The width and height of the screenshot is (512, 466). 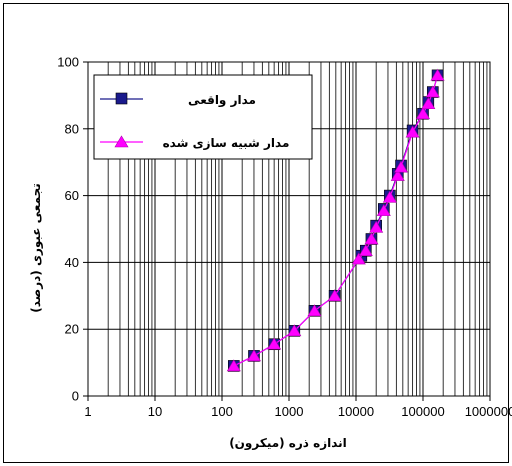 What do you see at coordinates (356, 411) in the screenshot?
I see `x-tick-label: 10000` at bounding box center [356, 411].